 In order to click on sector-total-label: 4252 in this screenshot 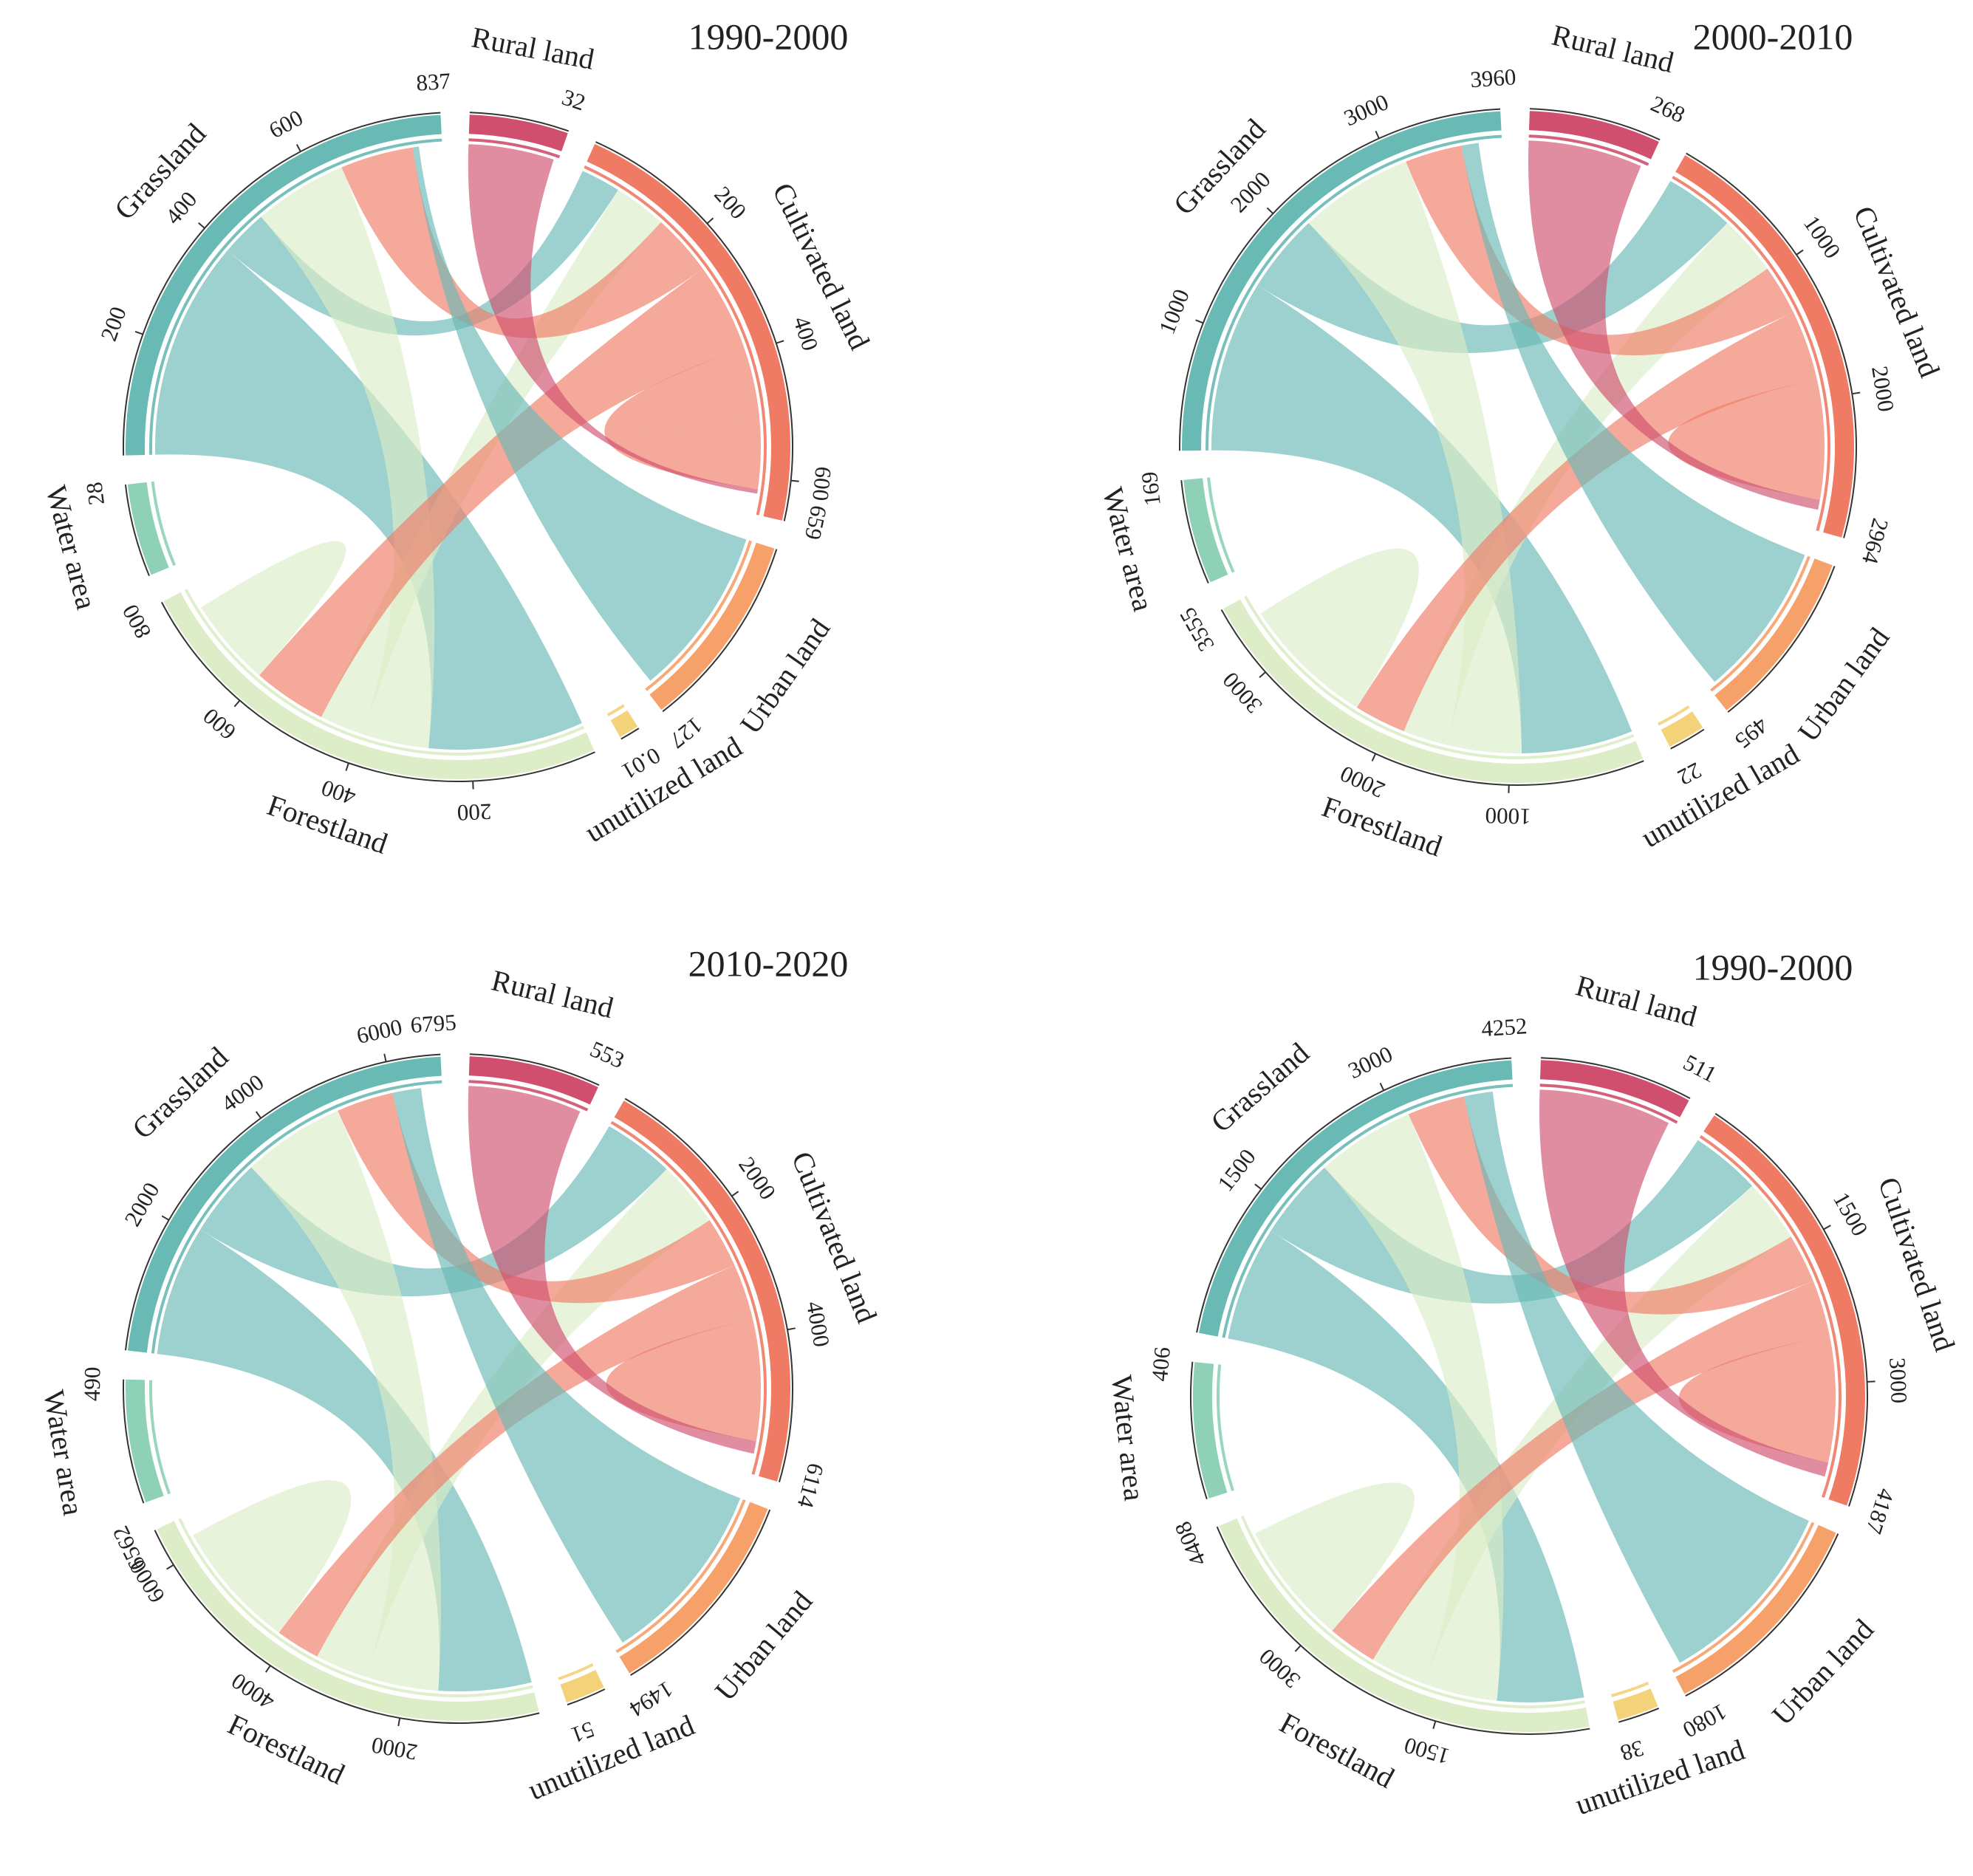, I will do `click(1504, 1027)`.